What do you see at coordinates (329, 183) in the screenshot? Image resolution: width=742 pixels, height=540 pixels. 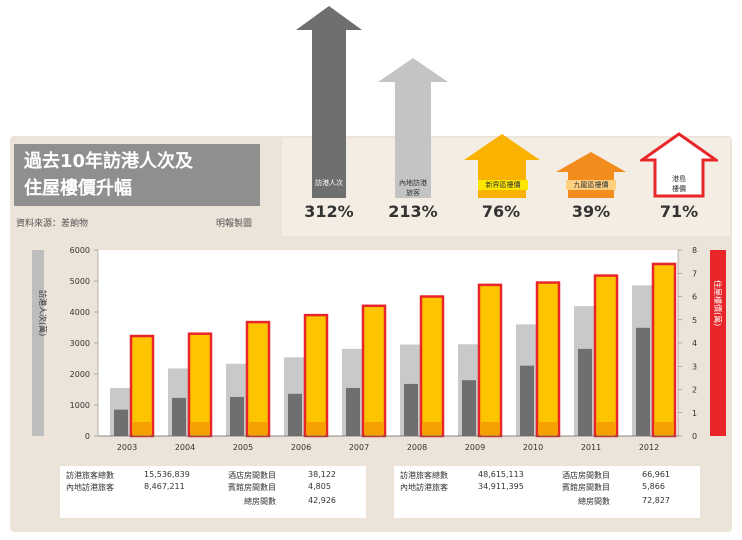 I see `arrow-label-0: 訪港人次` at bounding box center [329, 183].